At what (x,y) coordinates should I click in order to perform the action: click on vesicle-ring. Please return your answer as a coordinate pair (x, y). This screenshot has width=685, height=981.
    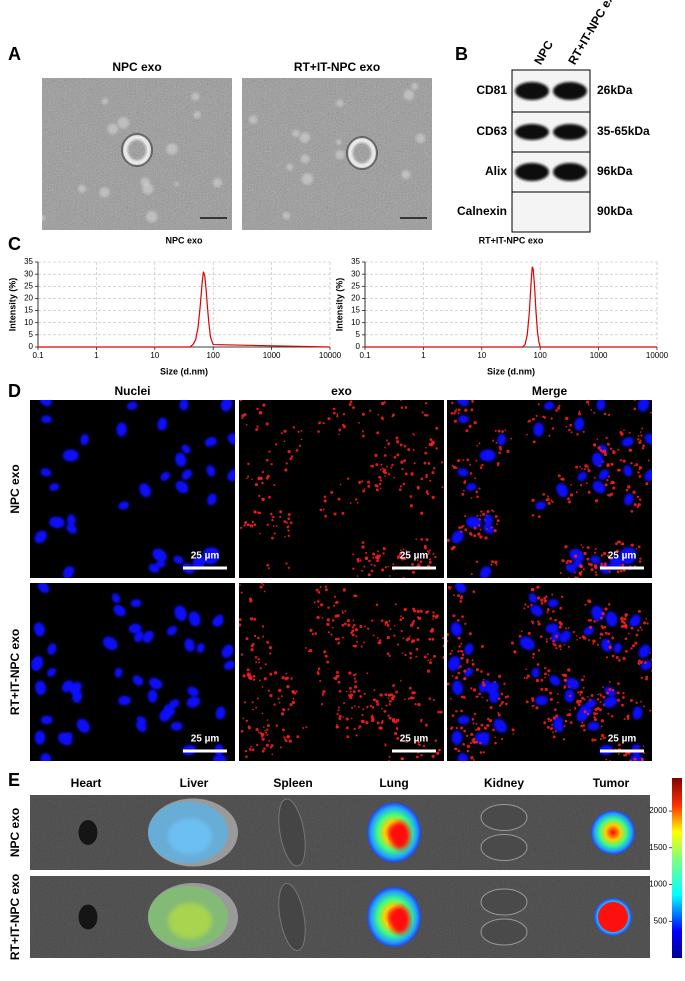
    Looking at the image, I should click on (362, 153).